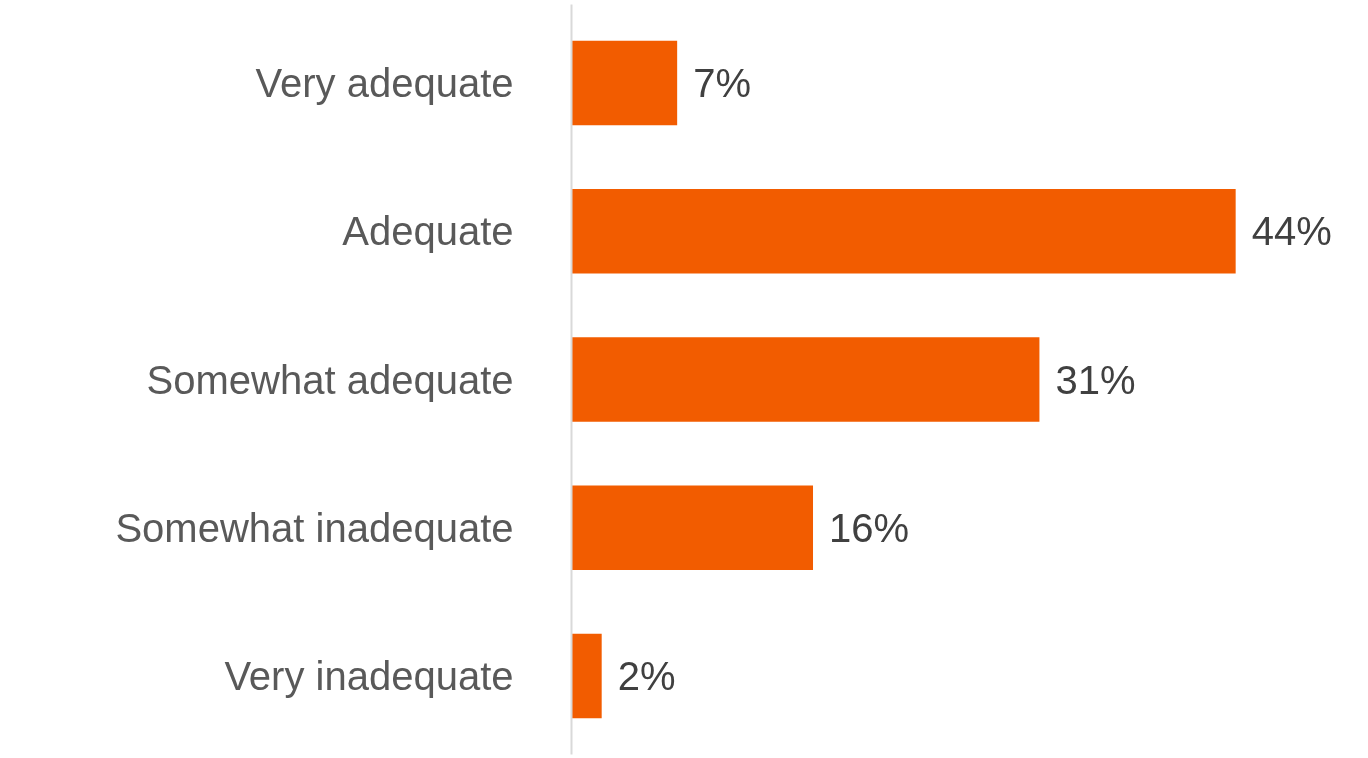 Image resolution: width=1368 pixels, height=758 pixels. I want to click on y-tick-label: Somewhat adequate, so click(330, 379).